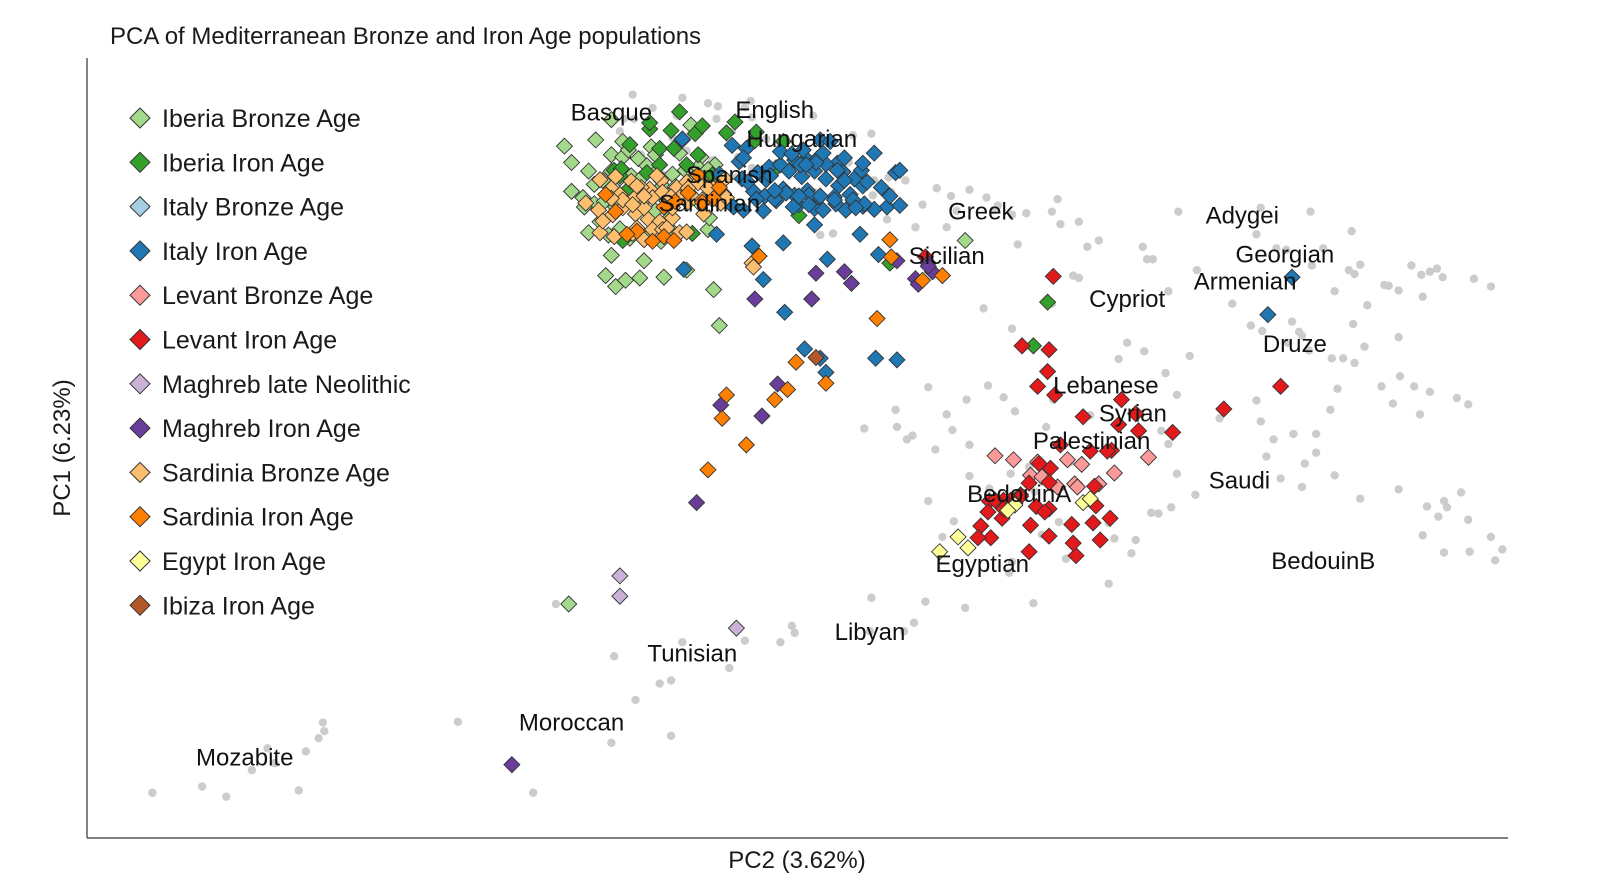  I want to click on legend-item-levant-iron-age: Levant Iron Age, so click(233, 341).